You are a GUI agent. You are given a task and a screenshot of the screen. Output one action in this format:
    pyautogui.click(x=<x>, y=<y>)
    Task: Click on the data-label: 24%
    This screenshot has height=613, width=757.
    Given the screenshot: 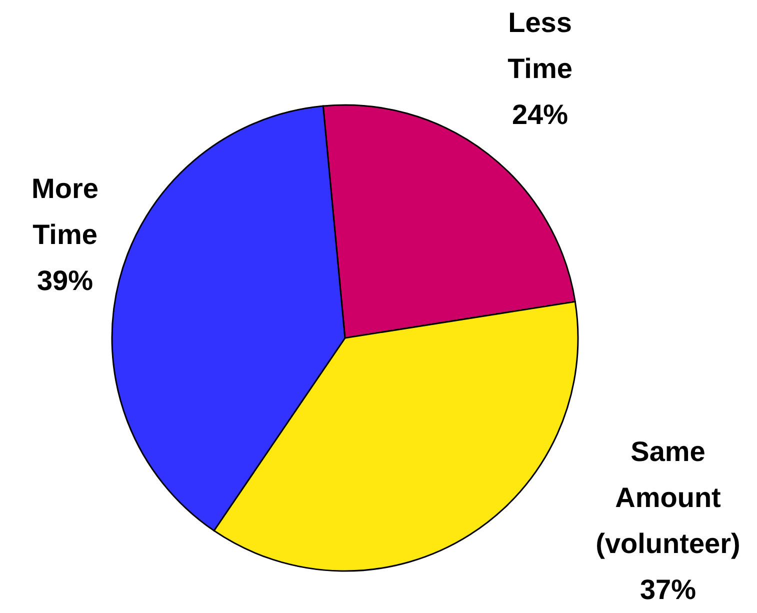 What is the action you would take?
    pyautogui.click(x=540, y=114)
    